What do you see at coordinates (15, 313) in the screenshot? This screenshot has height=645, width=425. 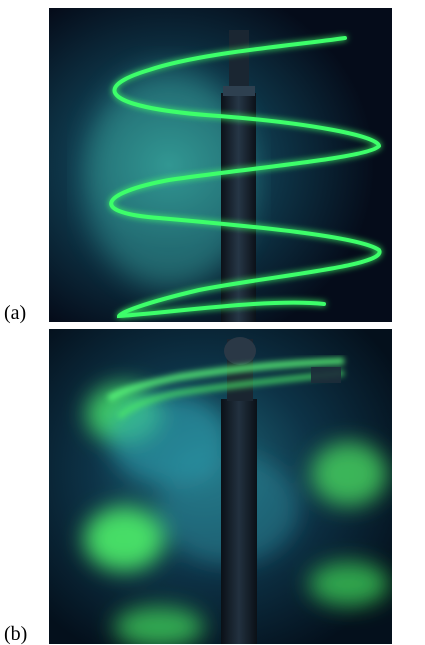 I see `panel-label-a: (a)` at bounding box center [15, 313].